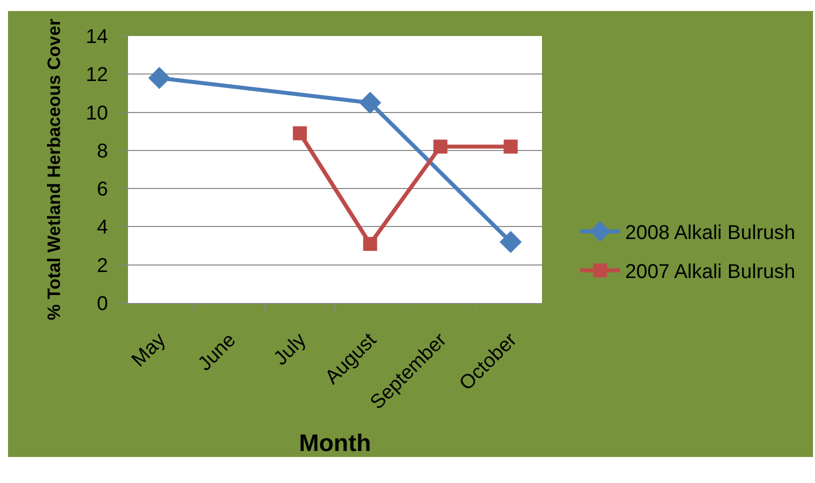 The image size is (815, 483). I want to click on y-tick-label: 4, so click(102, 227).